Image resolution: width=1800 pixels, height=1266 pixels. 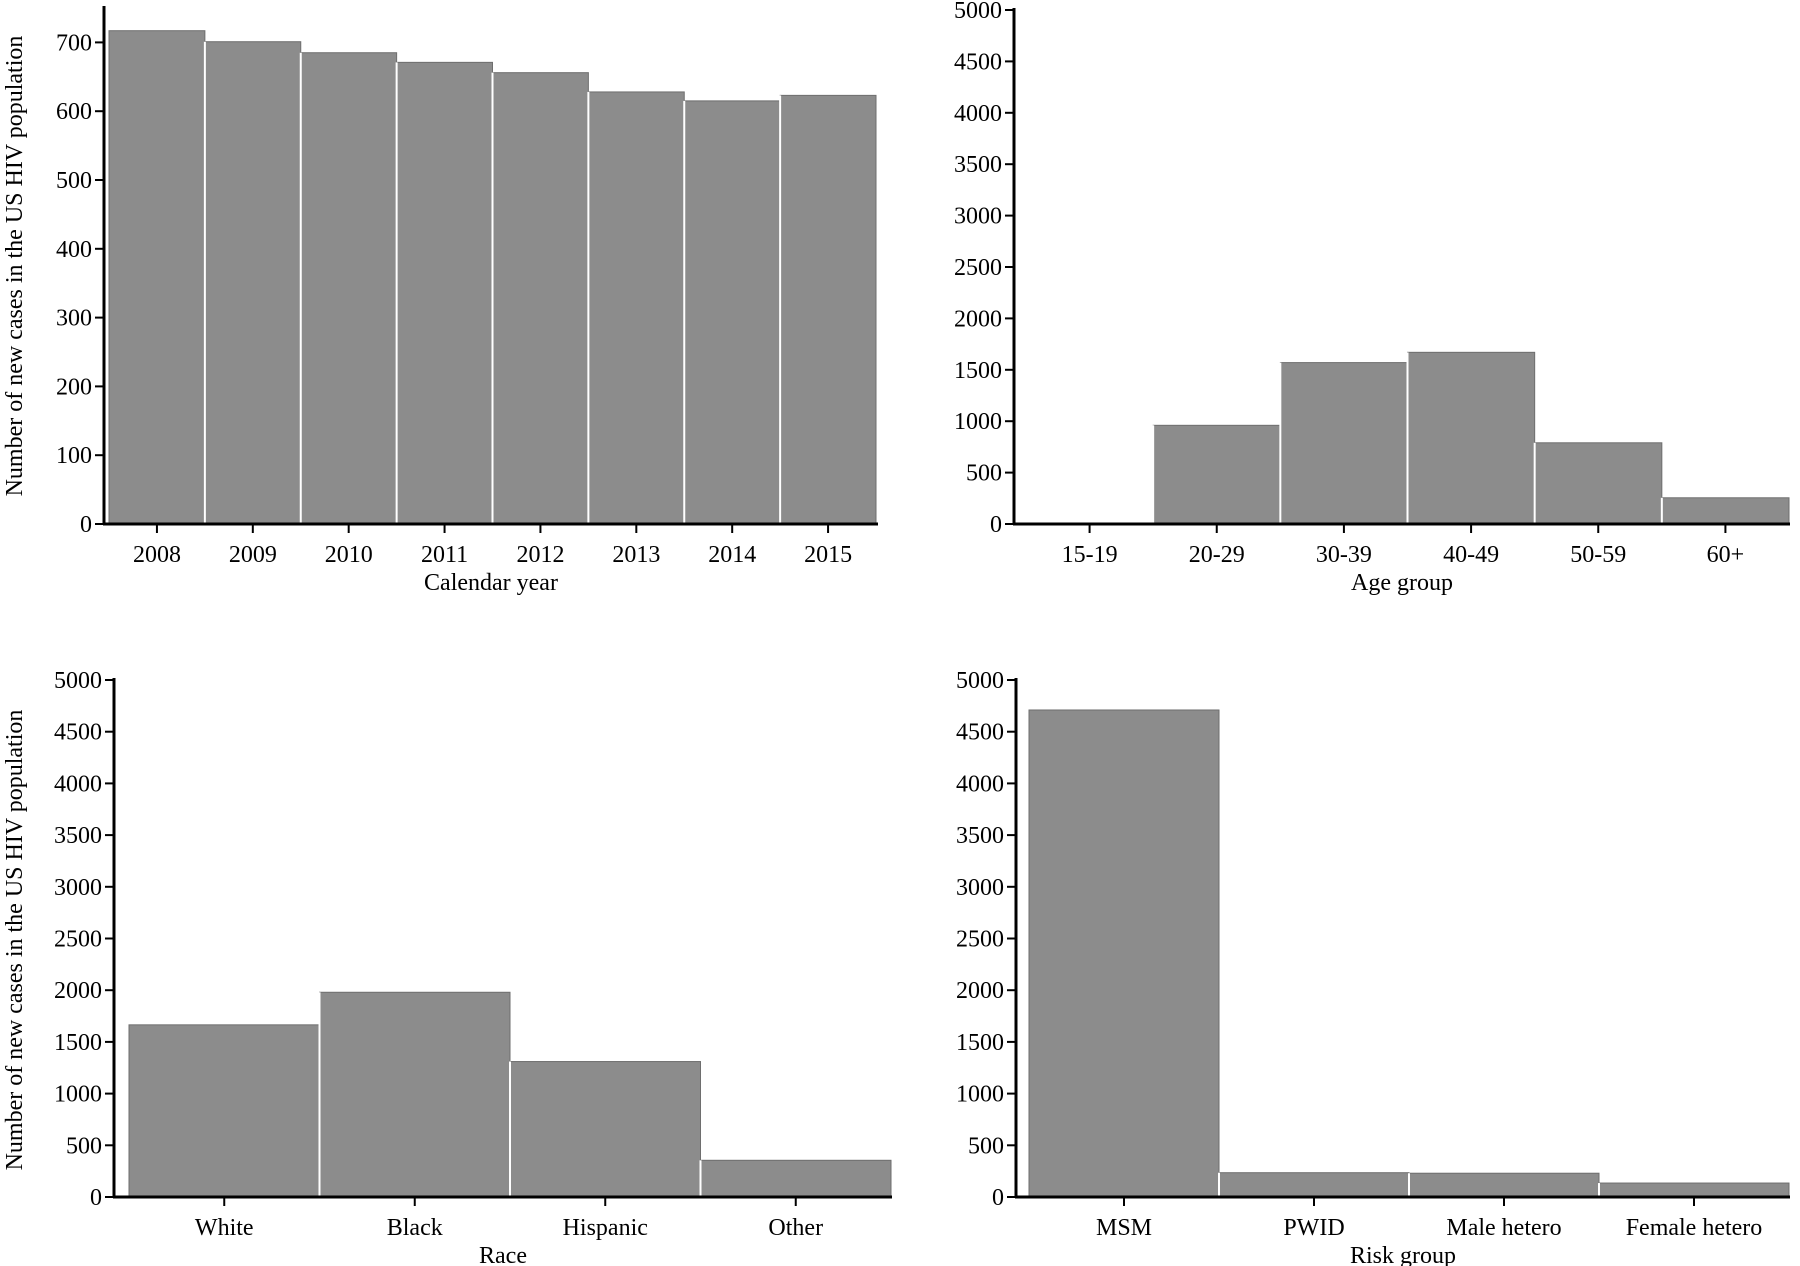 What do you see at coordinates (1726, 555) in the screenshot?
I see `x-tick-label: 60+` at bounding box center [1726, 555].